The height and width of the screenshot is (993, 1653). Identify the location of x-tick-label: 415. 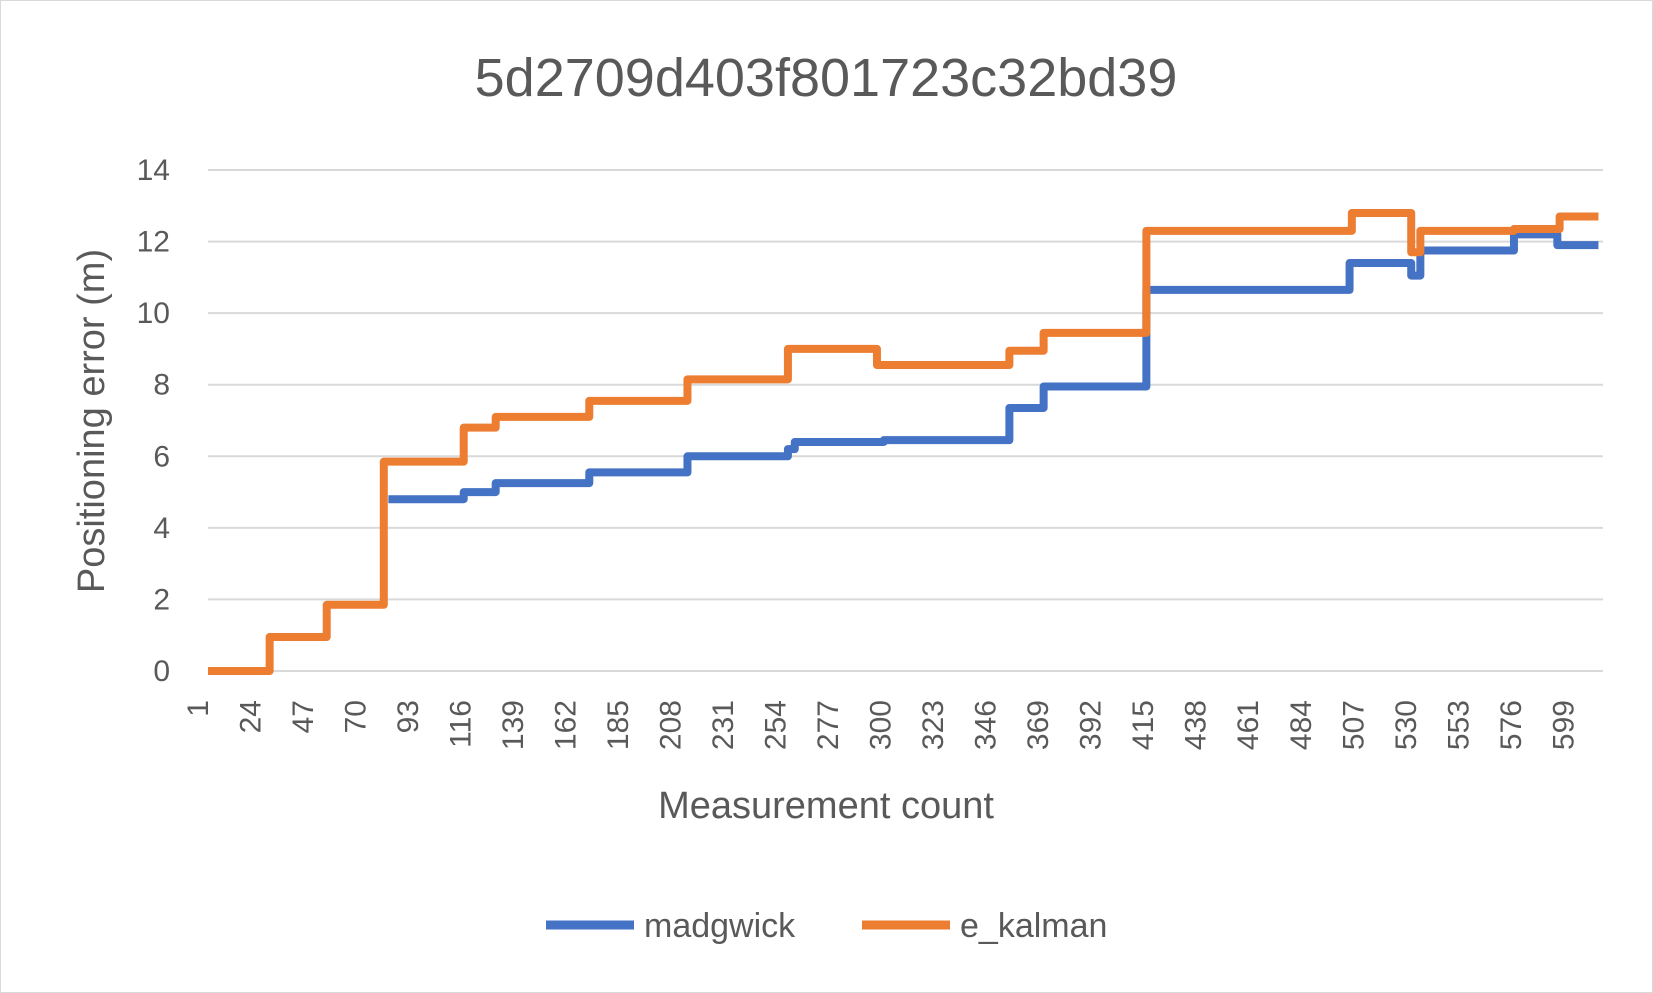
(1143, 725).